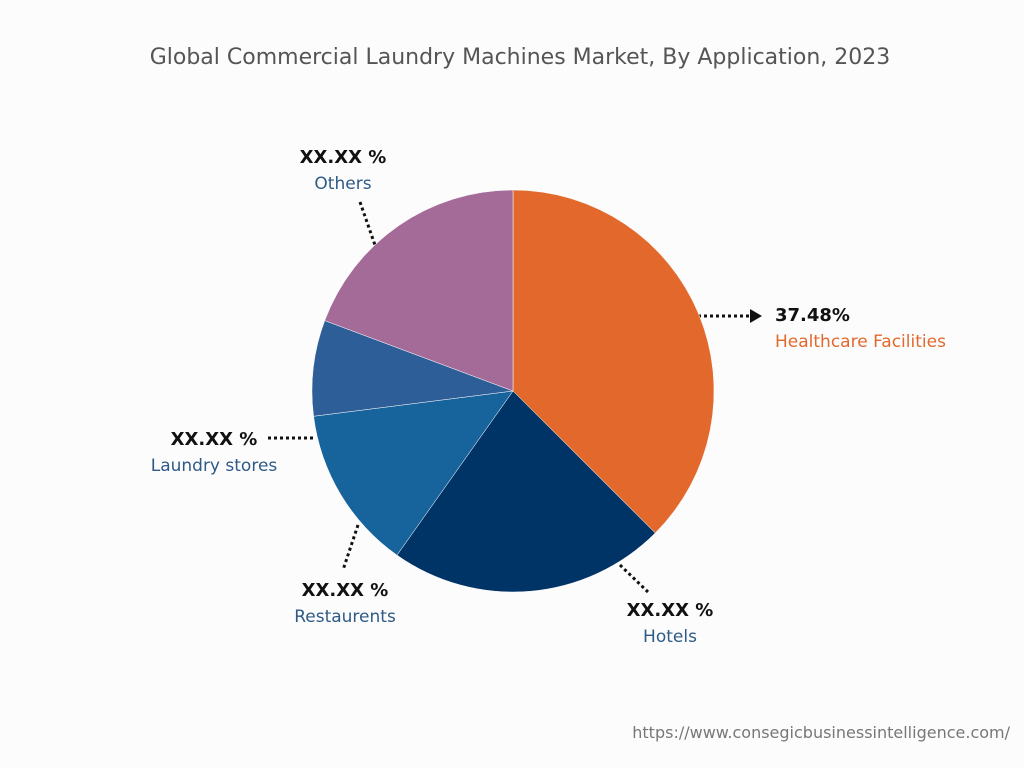 The image size is (1024, 768). Describe the element at coordinates (670, 637) in the screenshot. I see `category-label: Hotels` at that location.